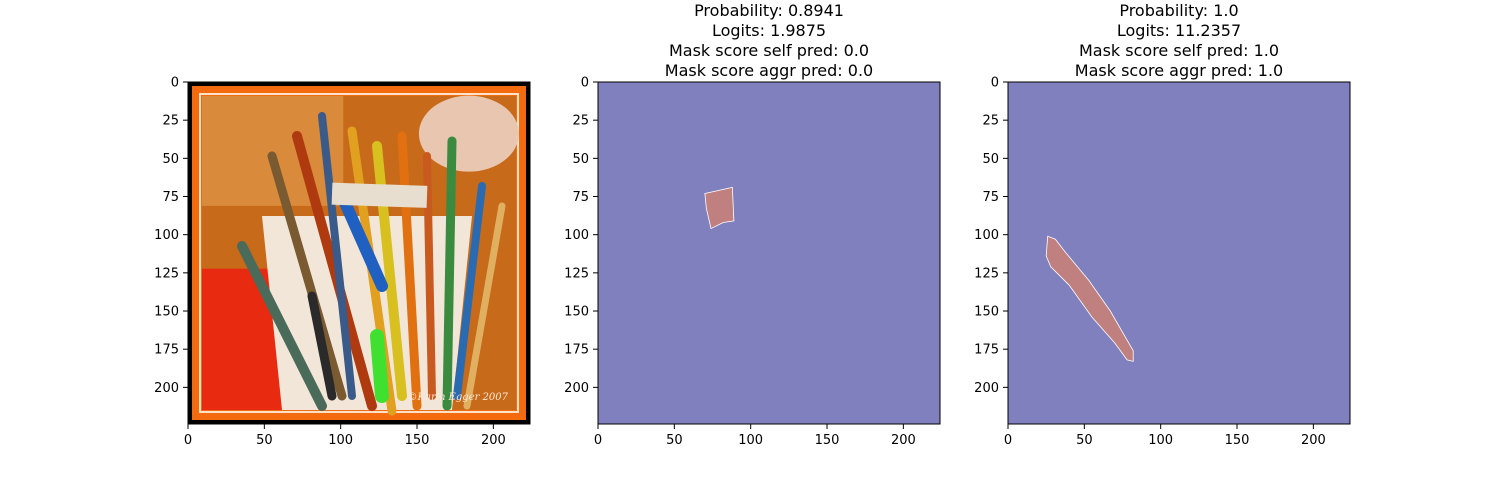  What do you see at coordinates (1179, 50) in the screenshot?
I see `panel-title-line: Mask score self pred: 1.0` at bounding box center [1179, 50].